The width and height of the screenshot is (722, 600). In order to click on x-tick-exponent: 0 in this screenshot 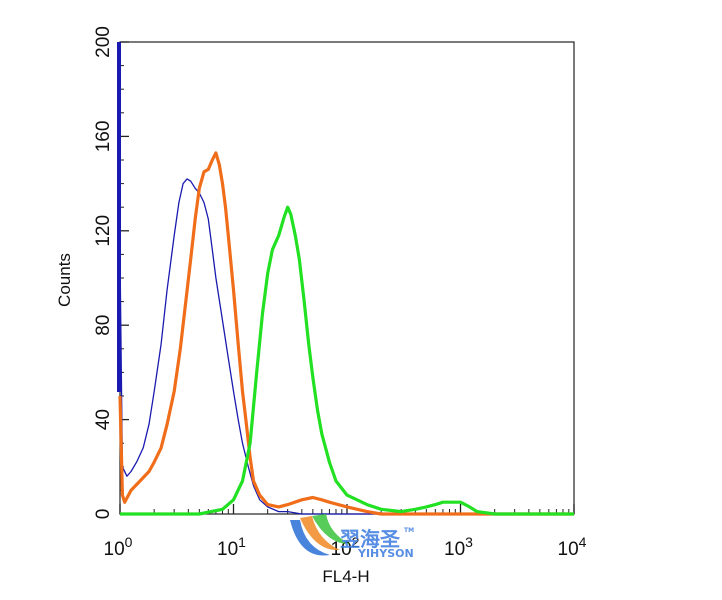, I will do `click(129, 542)`.